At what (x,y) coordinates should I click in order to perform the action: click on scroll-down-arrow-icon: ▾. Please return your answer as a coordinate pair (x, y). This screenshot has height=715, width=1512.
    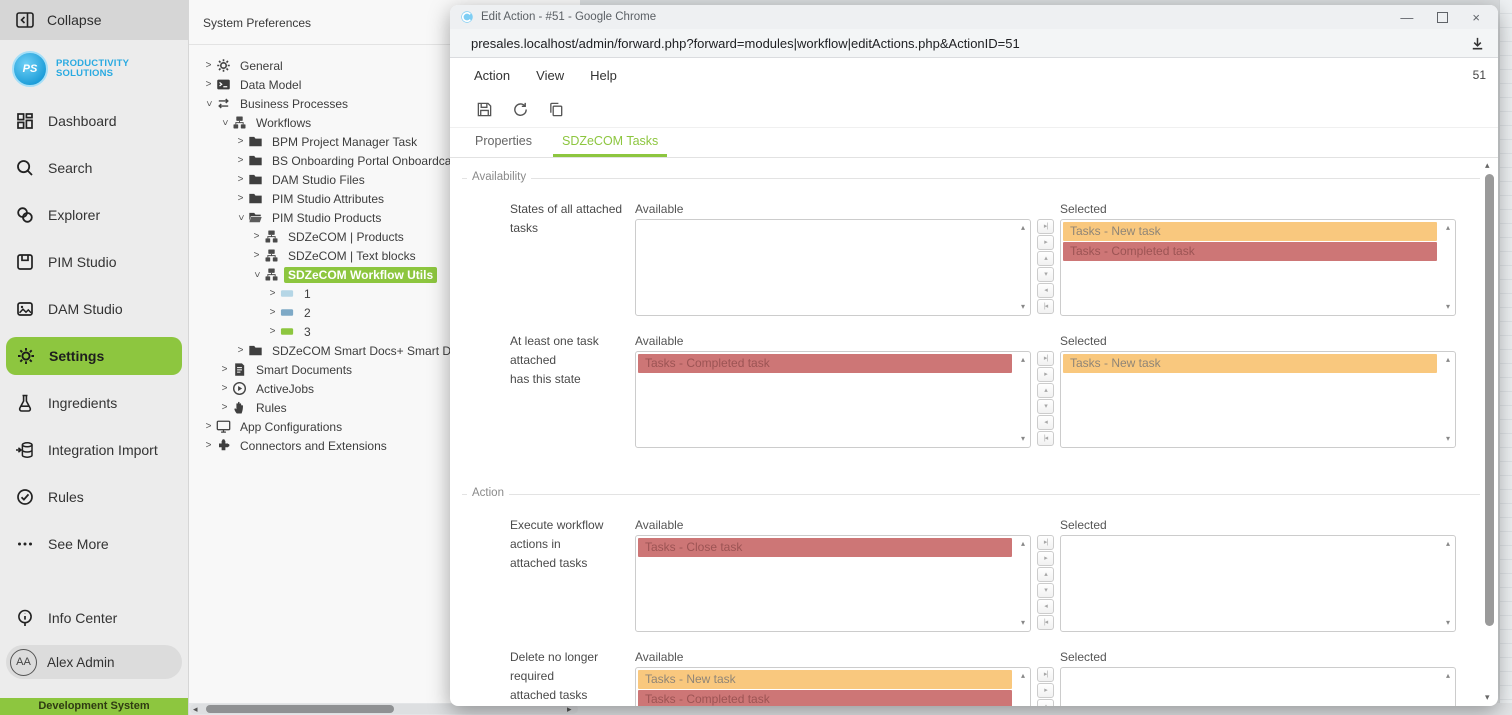
    Looking at the image, I should click on (1487, 697).